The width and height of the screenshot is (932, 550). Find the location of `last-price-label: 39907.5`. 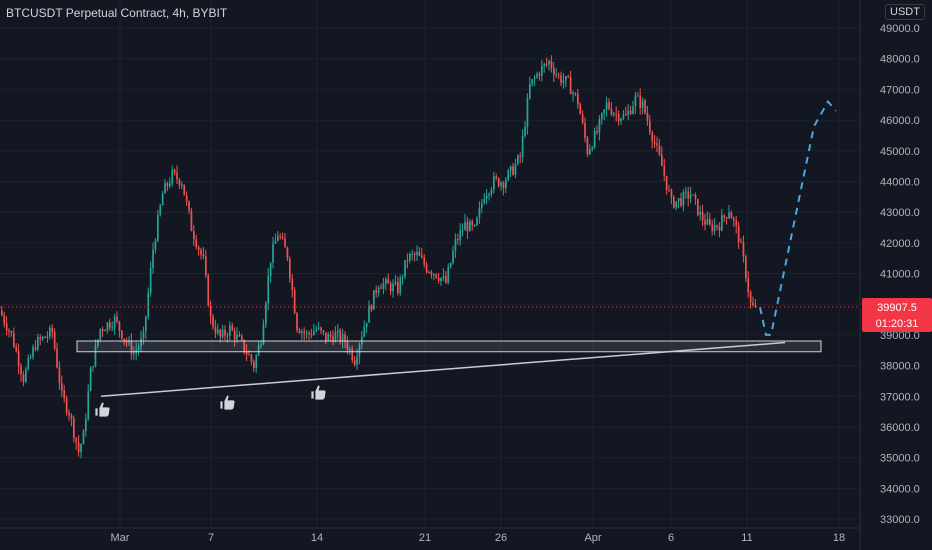

last-price-label: 39907.5 is located at coordinates (897, 308).